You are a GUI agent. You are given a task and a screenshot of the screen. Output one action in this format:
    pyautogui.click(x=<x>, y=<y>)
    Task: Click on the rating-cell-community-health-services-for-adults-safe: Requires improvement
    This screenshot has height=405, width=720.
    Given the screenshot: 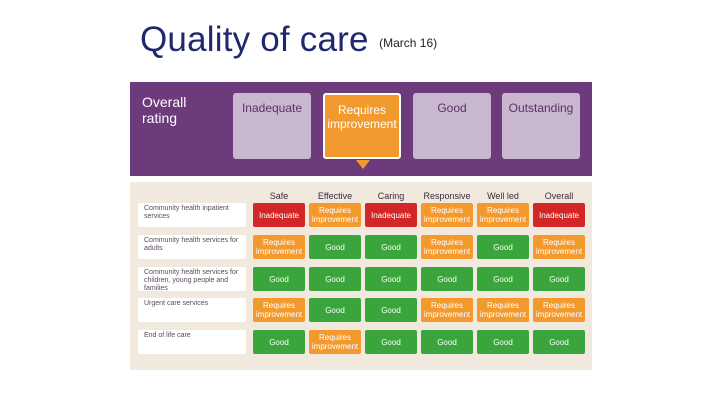 What is the action you would take?
    pyautogui.click(x=279, y=247)
    